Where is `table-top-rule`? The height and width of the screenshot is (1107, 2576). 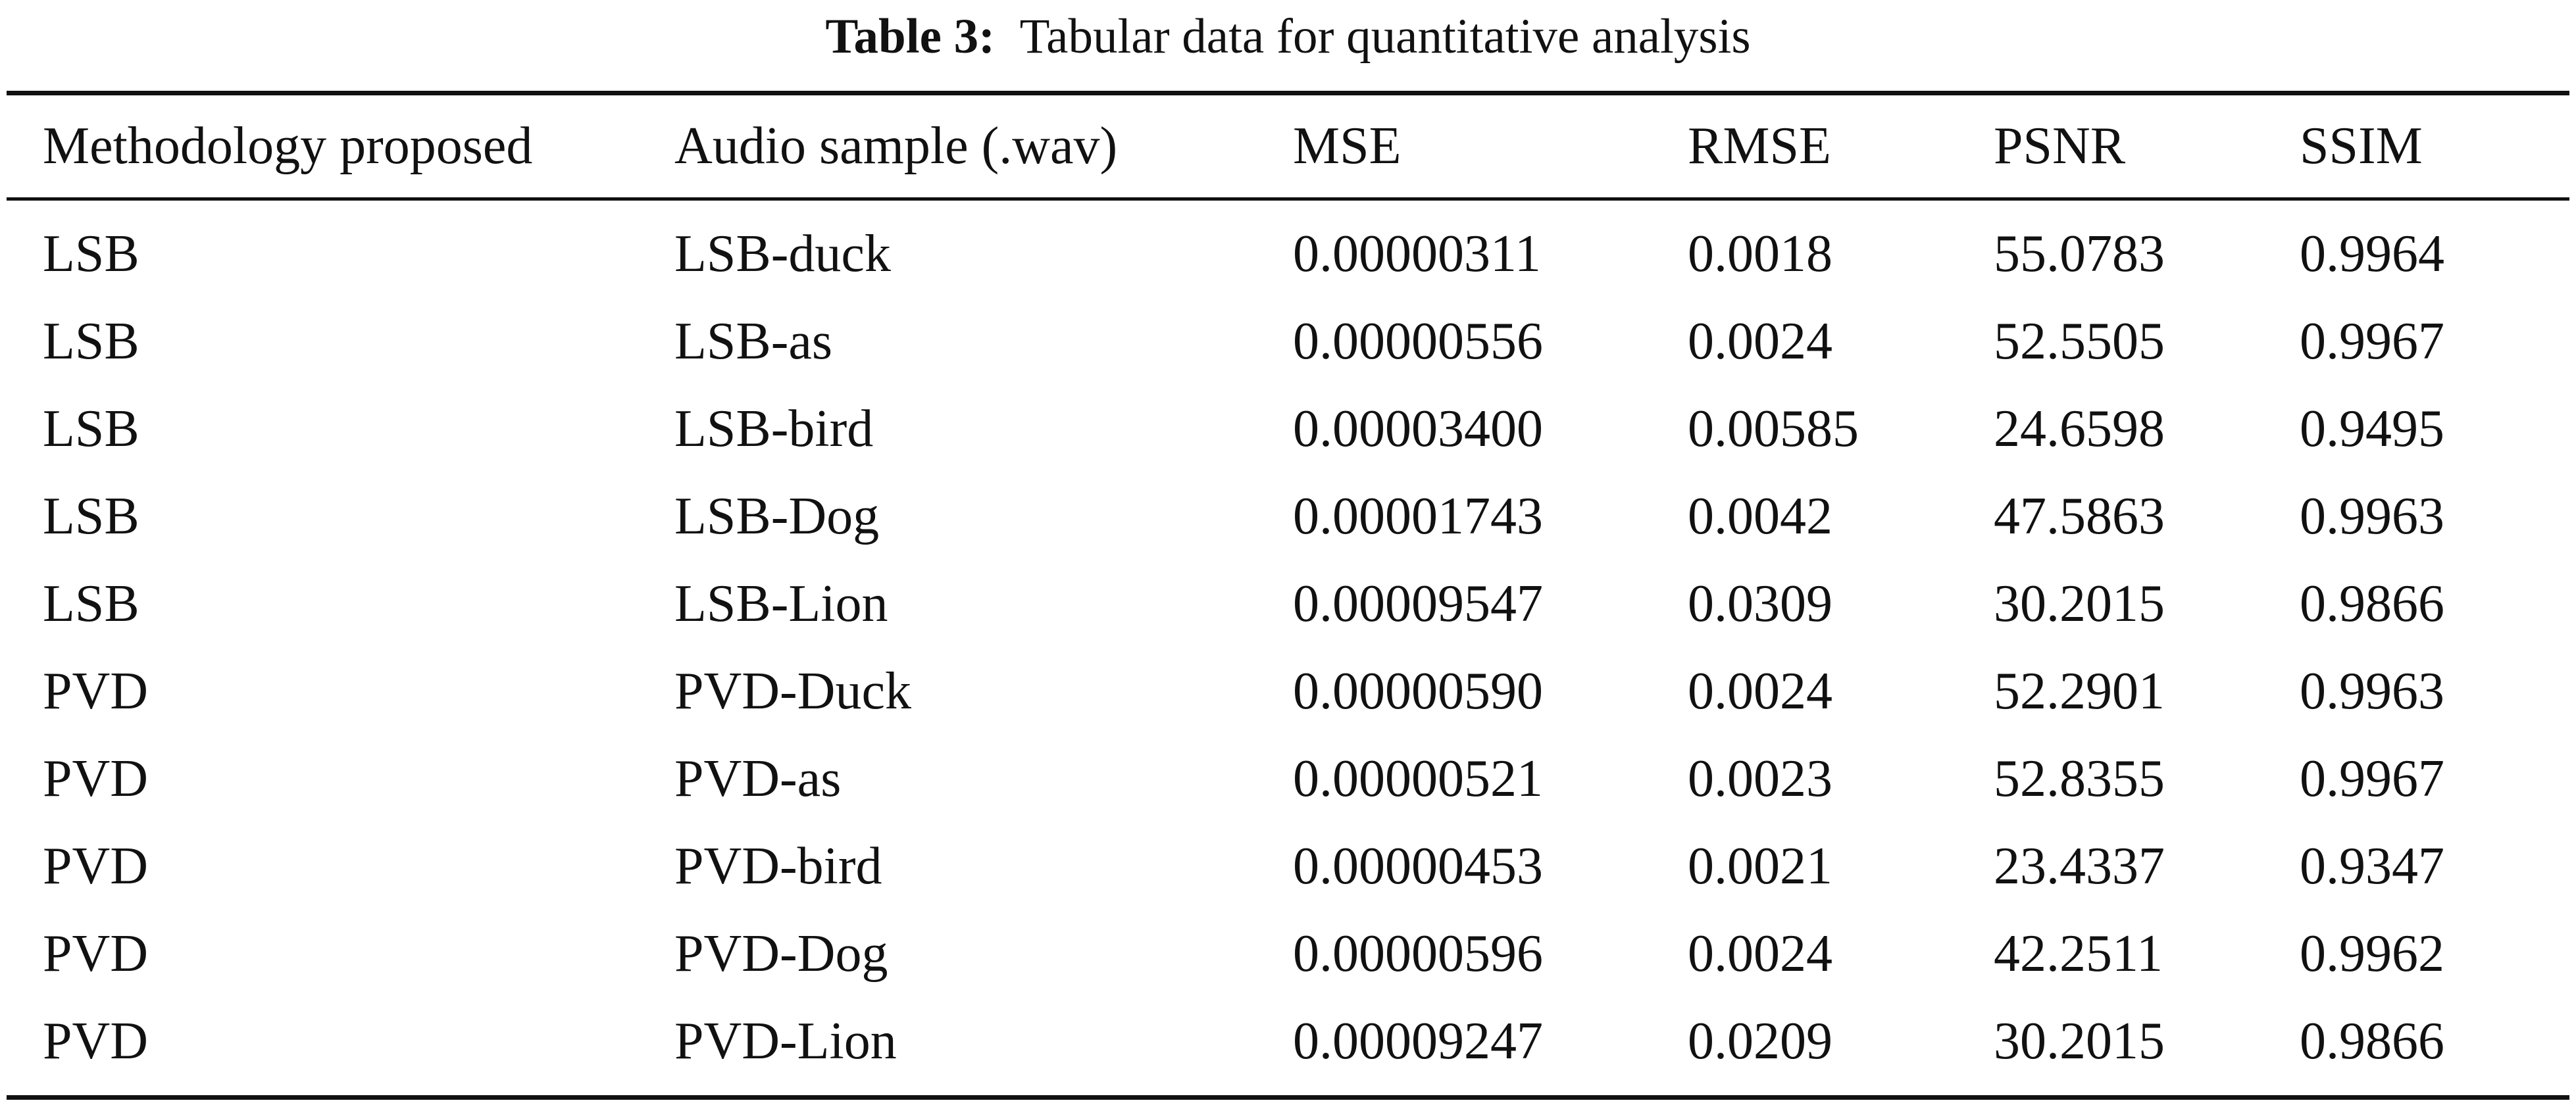 table-top-rule is located at coordinates (1288, 93).